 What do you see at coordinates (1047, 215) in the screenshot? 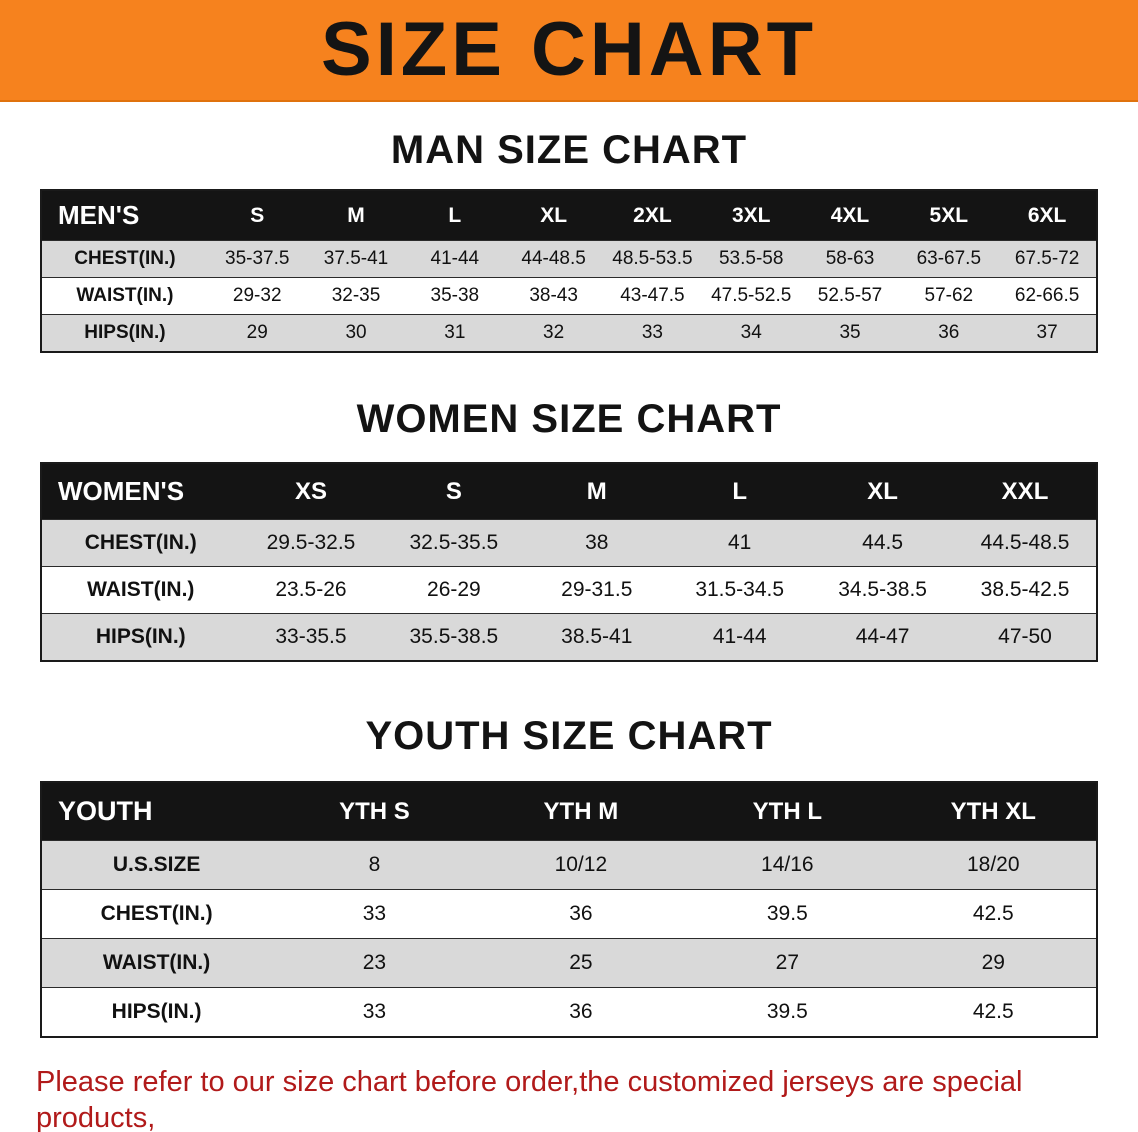
I see `size-column-header: 6XL` at bounding box center [1047, 215].